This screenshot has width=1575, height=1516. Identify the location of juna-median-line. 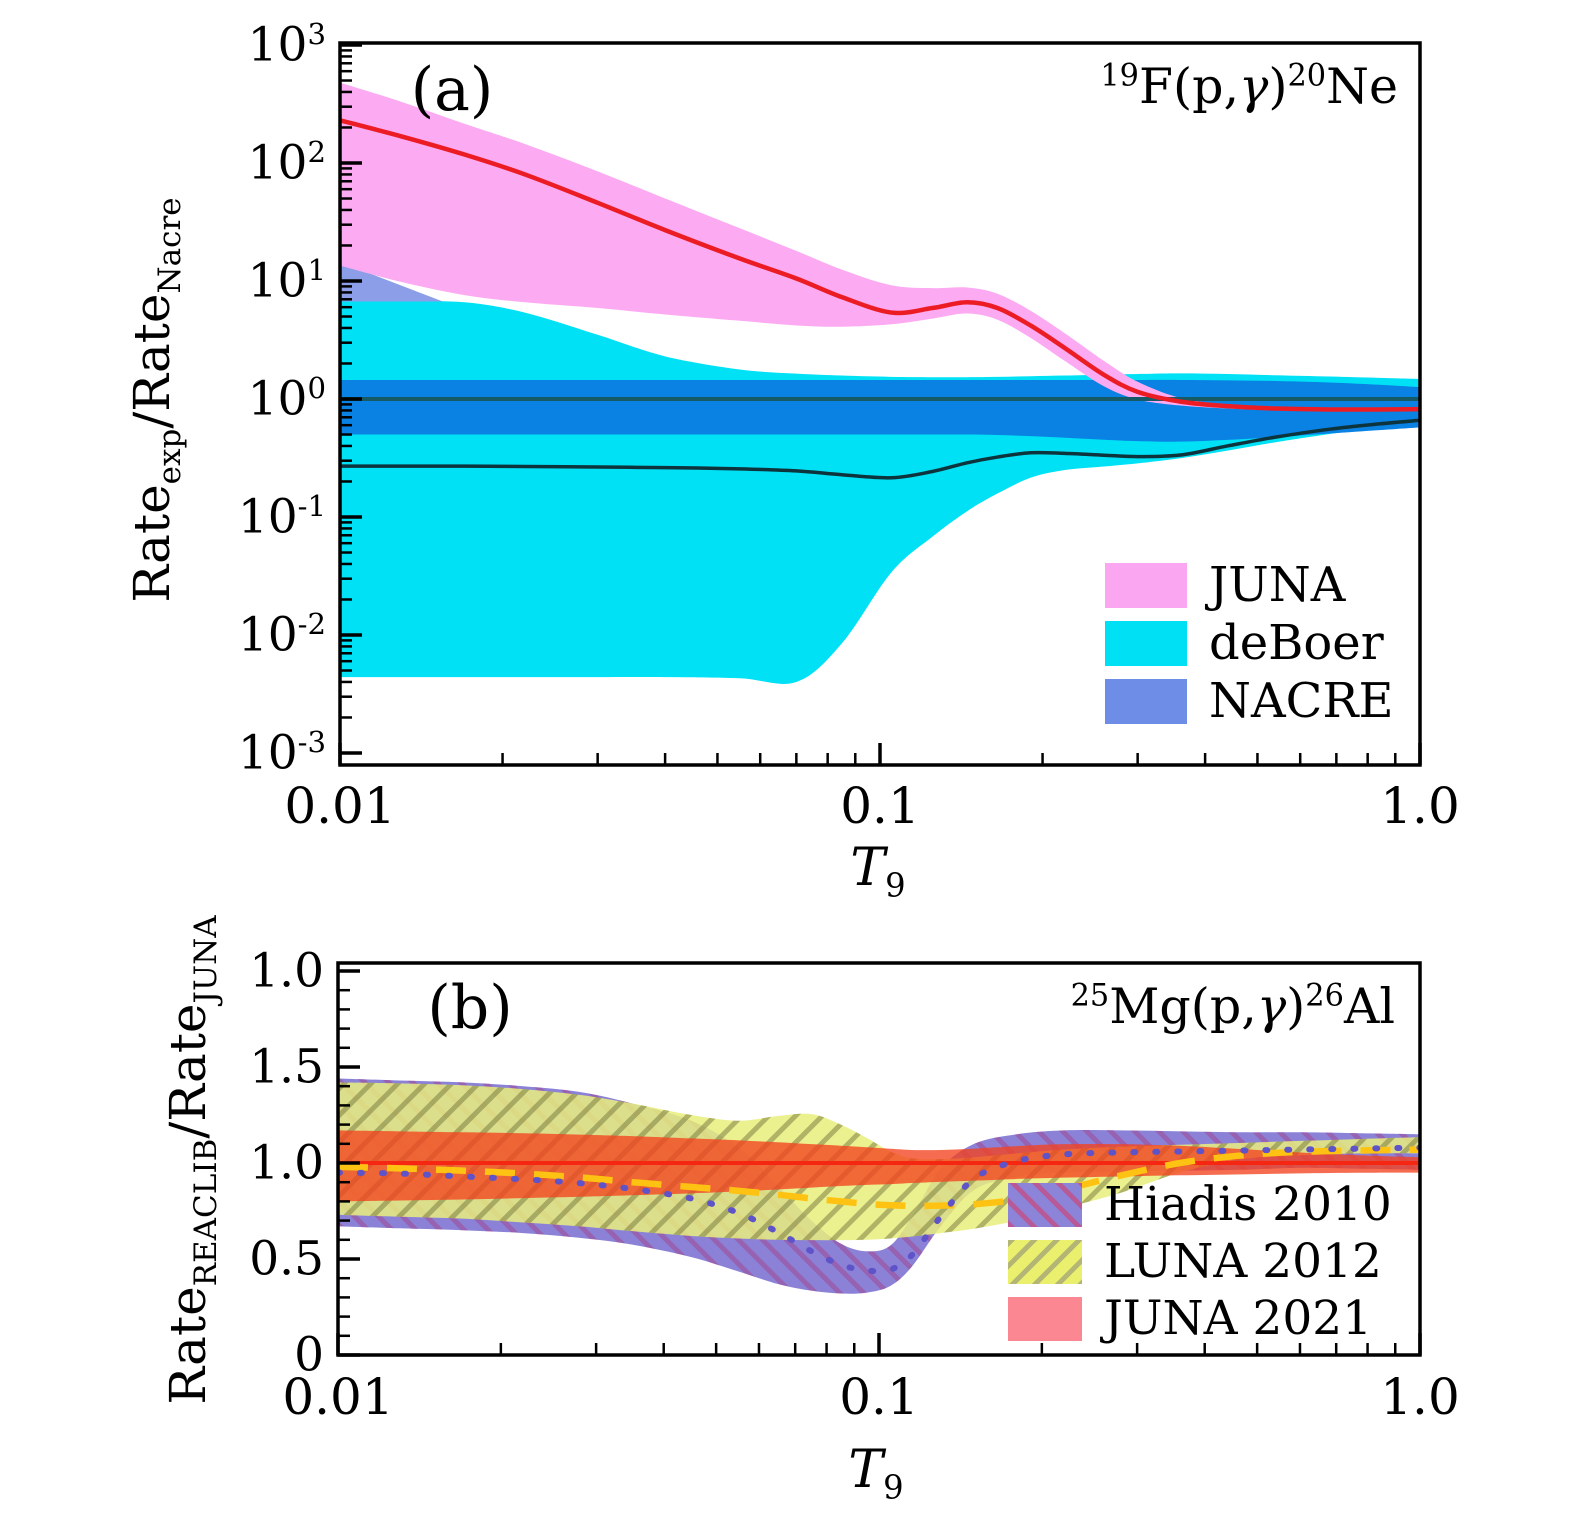
(880, 265).